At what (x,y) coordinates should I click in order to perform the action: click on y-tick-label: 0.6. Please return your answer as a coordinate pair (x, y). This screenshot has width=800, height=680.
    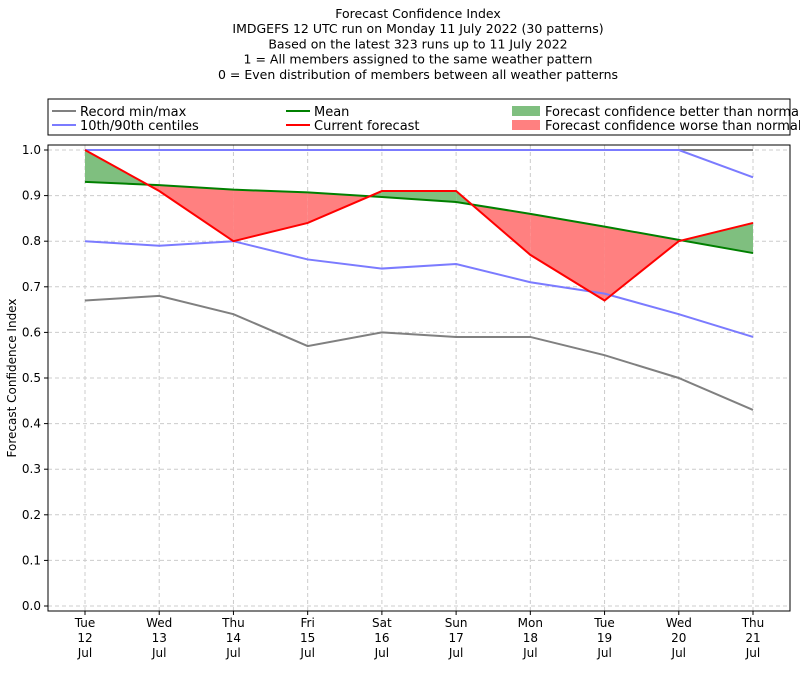
    Looking at the image, I should click on (31, 332).